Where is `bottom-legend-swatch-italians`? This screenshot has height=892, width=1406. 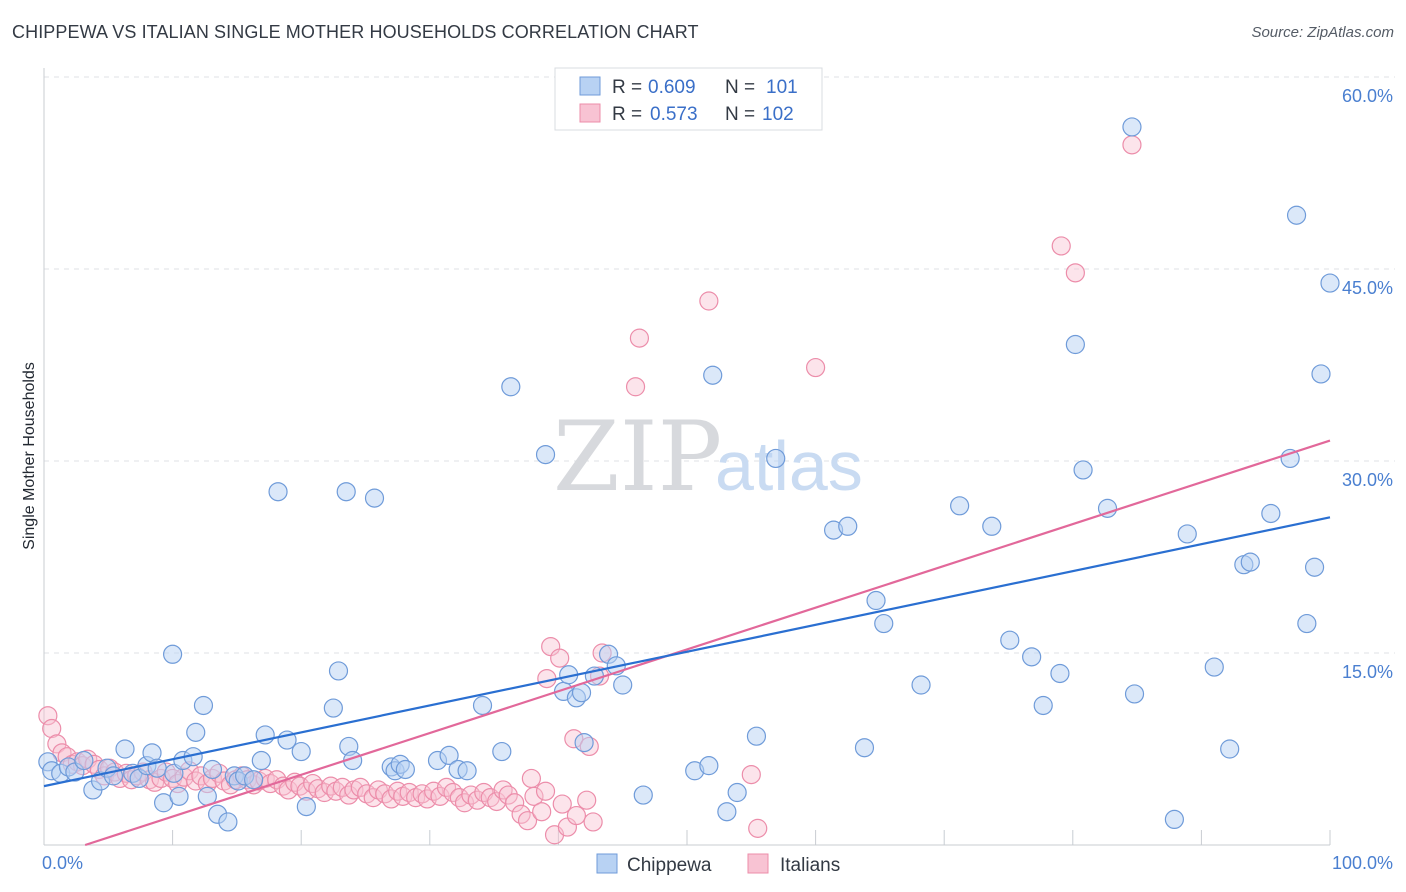
bottom-legend-swatch-italians is located at coordinates (758, 863).